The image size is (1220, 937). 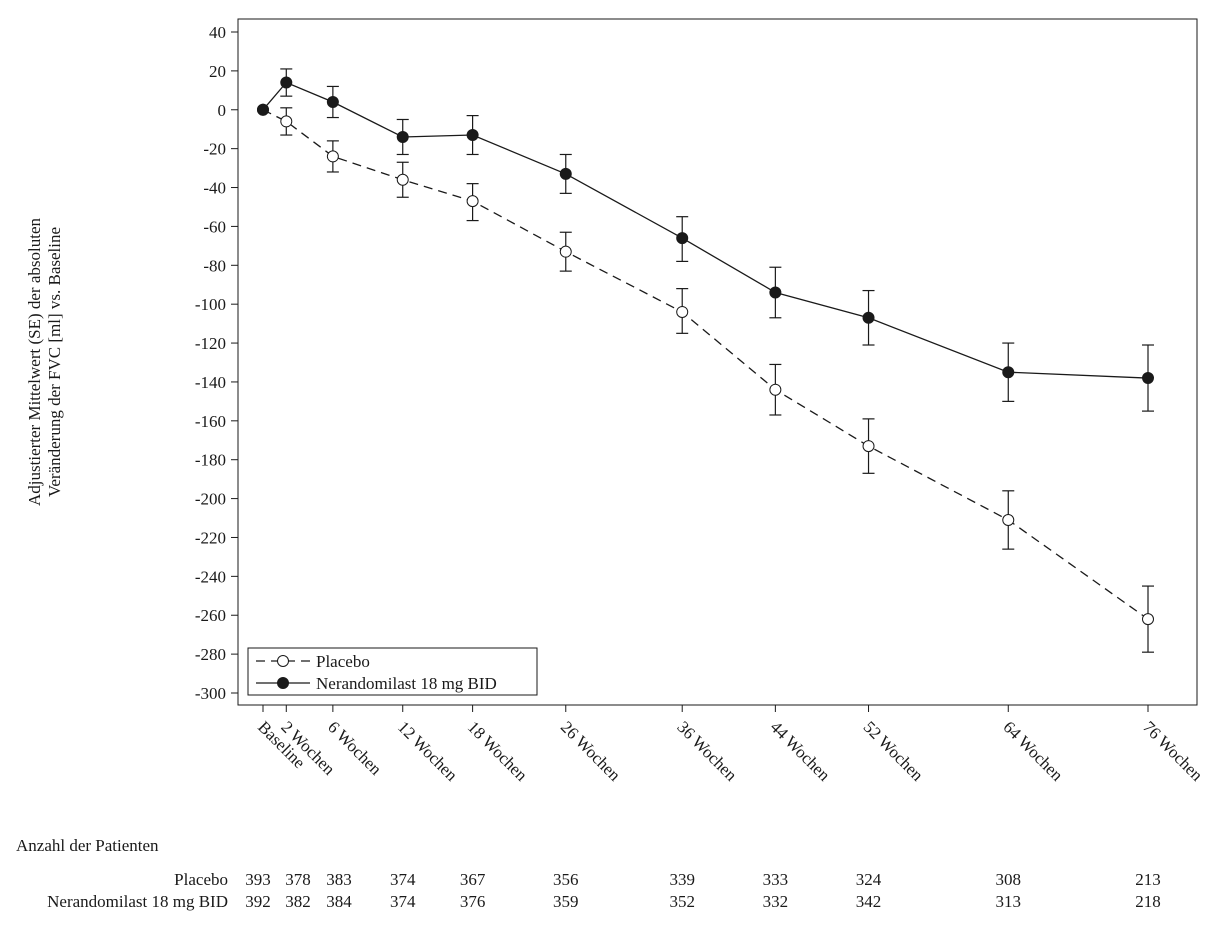 What do you see at coordinates (682, 901) in the screenshot?
I see `risk-count-cell: 352` at bounding box center [682, 901].